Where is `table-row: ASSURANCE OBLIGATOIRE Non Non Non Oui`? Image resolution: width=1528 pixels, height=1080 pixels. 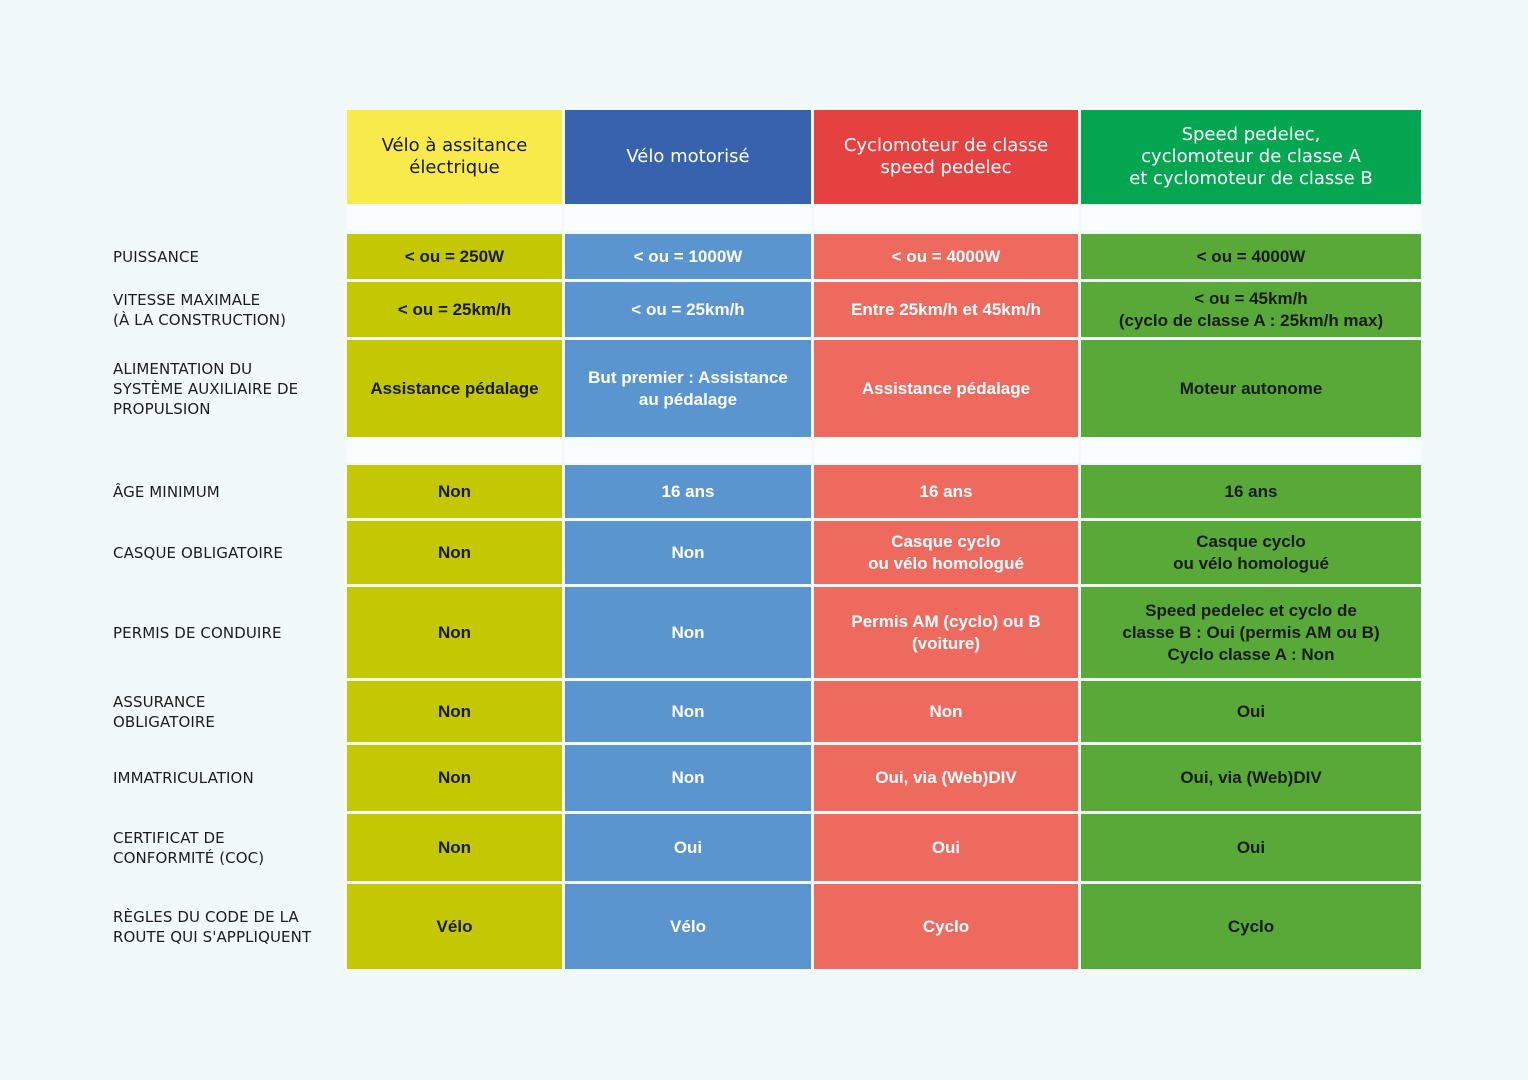 table-row: ASSURANCE OBLIGATOIRE Non Non Non Oui is located at coordinates (764, 711).